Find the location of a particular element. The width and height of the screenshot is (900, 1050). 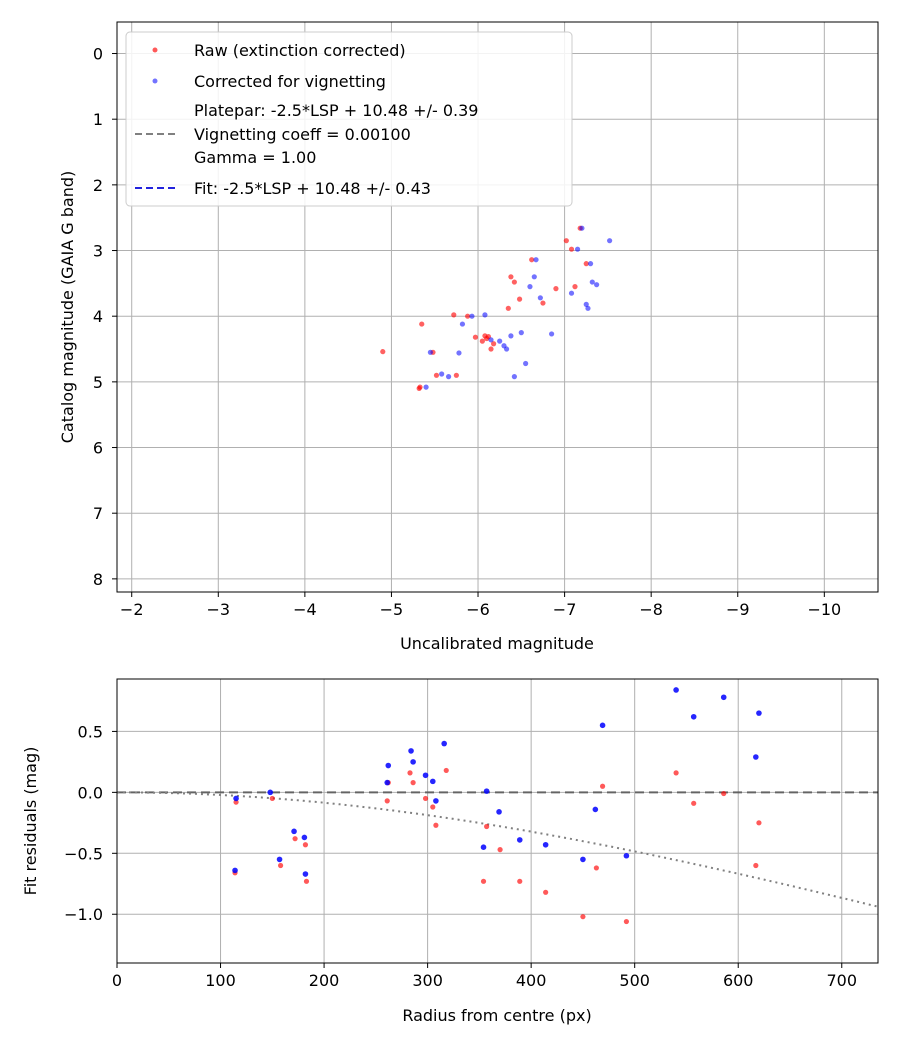

top-points is located at coordinates (496, 308).